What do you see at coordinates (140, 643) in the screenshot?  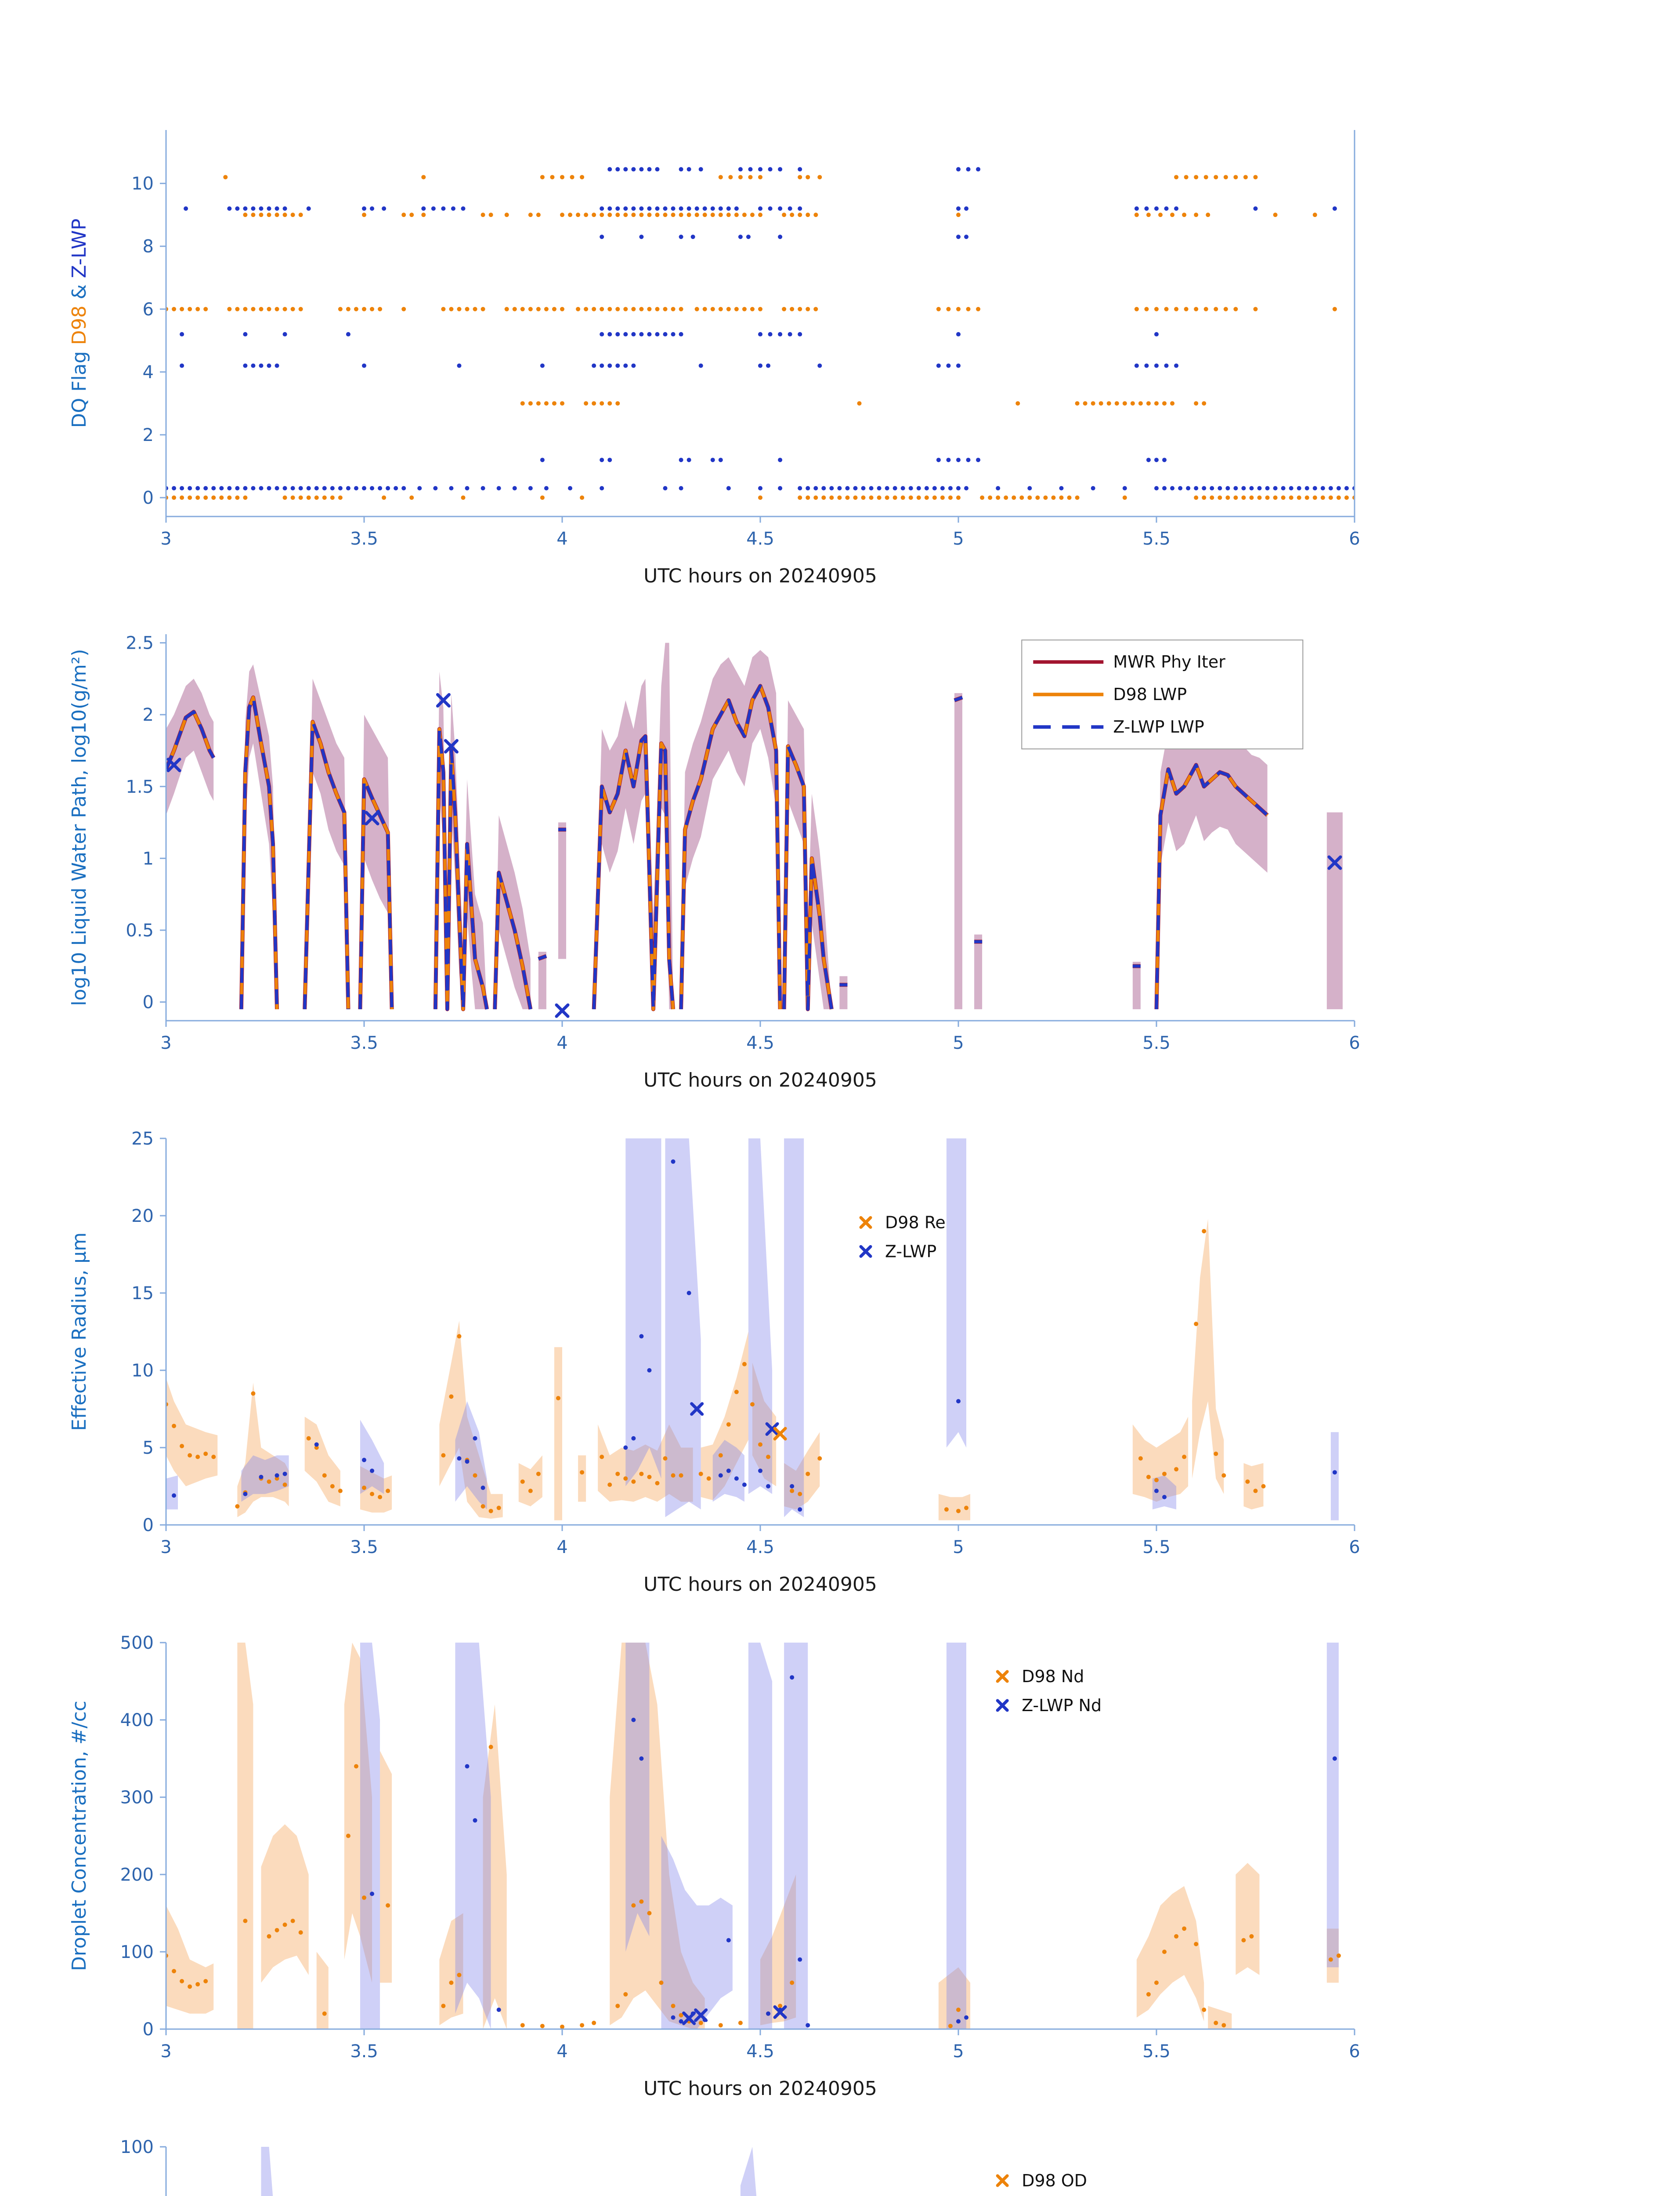 I see `y-tick-label: 2.5` at bounding box center [140, 643].